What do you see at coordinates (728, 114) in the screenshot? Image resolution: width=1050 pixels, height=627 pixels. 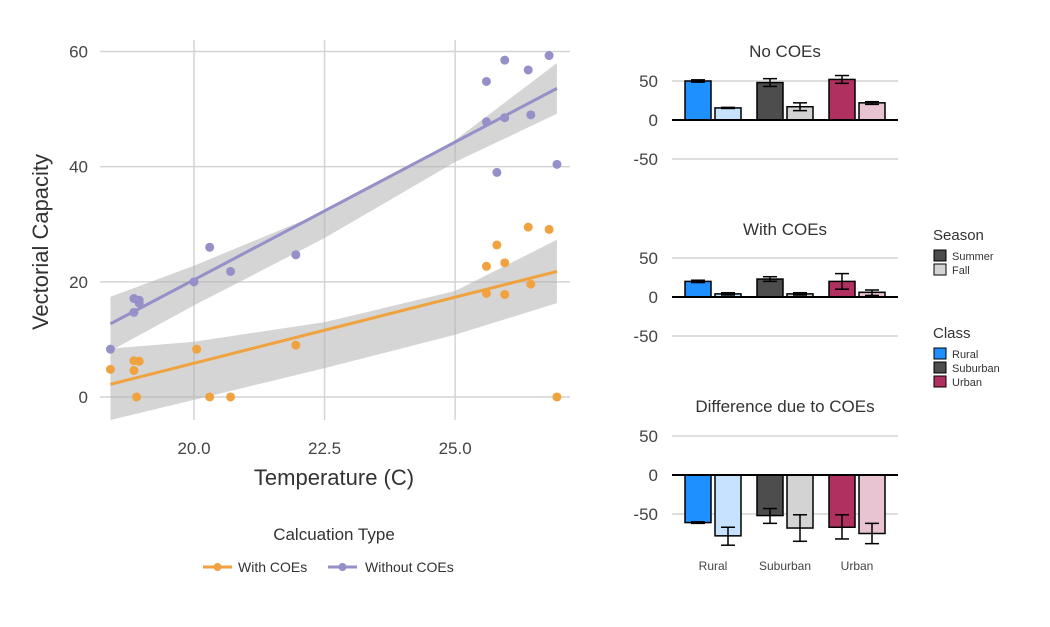 I see `bar-rural-fall` at bounding box center [728, 114].